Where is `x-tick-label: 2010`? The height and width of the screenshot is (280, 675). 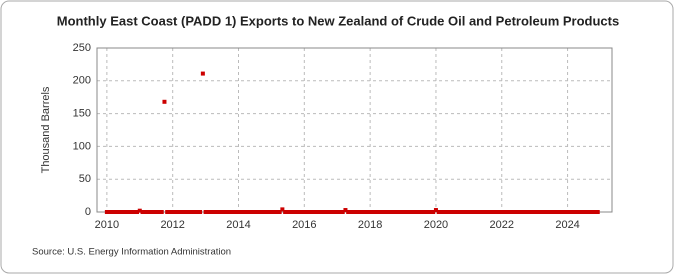
x-tick-label: 2010 is located at coordinates (107, 225).